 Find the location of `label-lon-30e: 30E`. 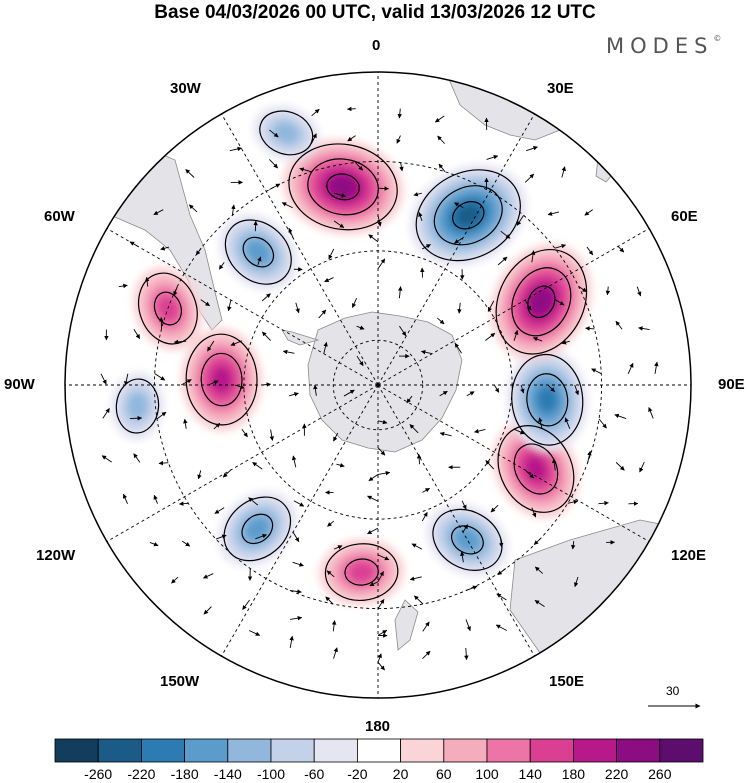

label-lon-30e: 30E is located at coordinates (560, 88).